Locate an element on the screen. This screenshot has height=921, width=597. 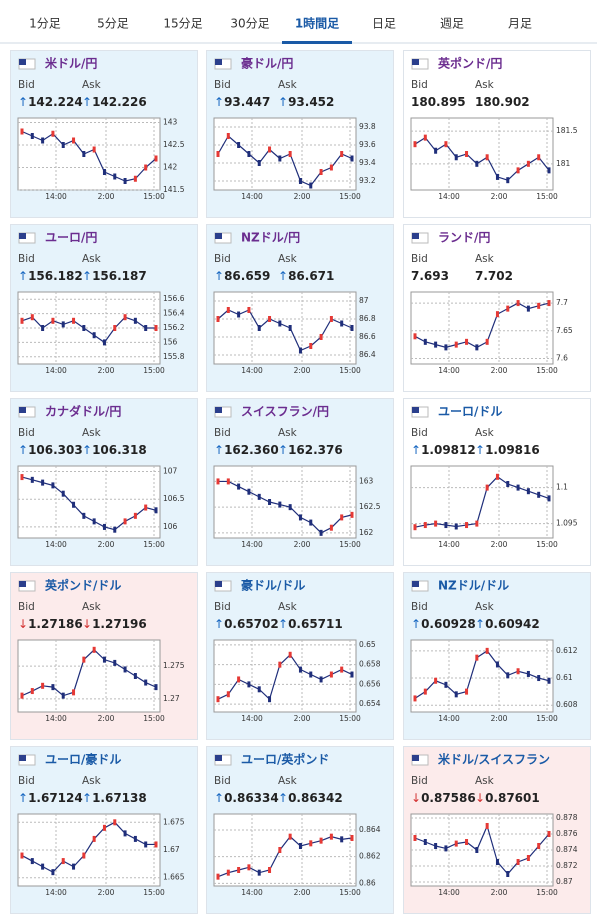
ask-price: ↑106.318 is located at coordinates (114, 450).